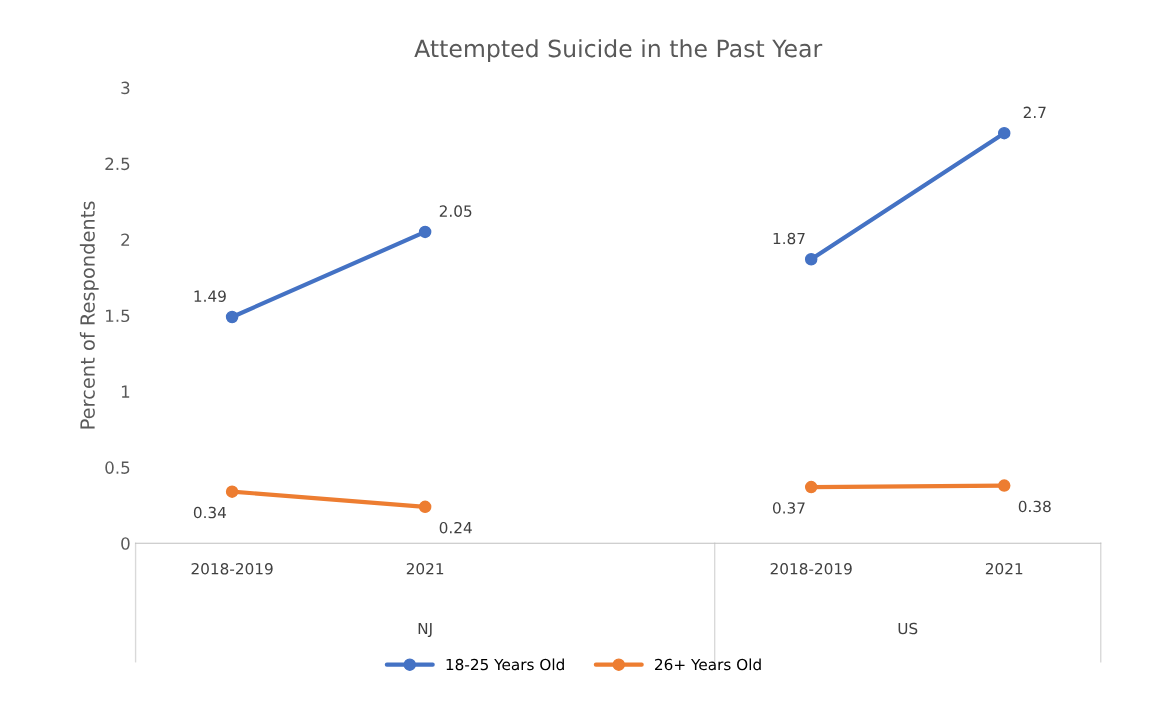  I want to click on text: US, so click(908, 628).